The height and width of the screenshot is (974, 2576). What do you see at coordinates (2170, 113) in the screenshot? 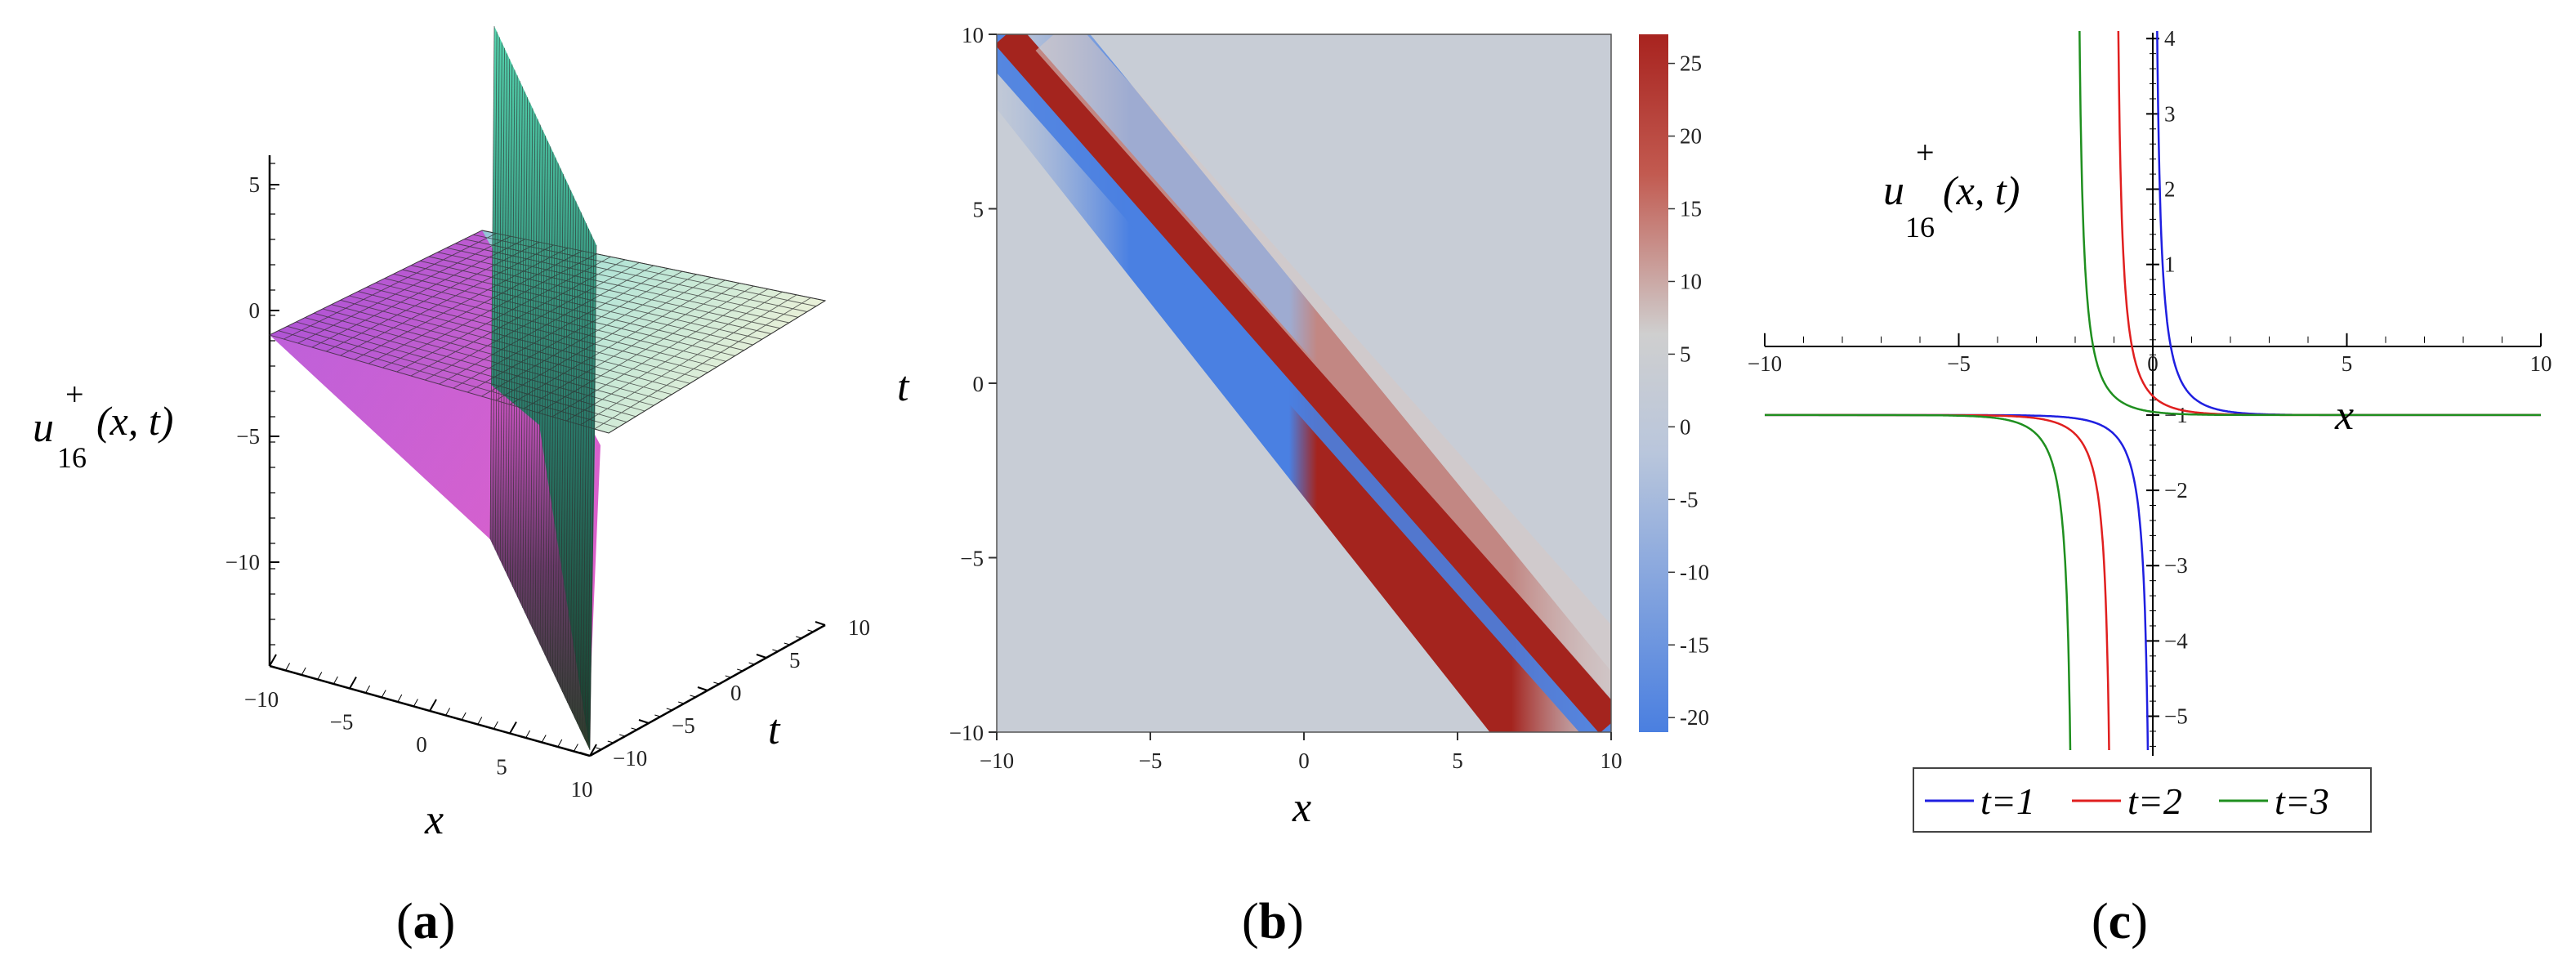
I see `y-tick-label: 3` at bounding box center [2170, 113].